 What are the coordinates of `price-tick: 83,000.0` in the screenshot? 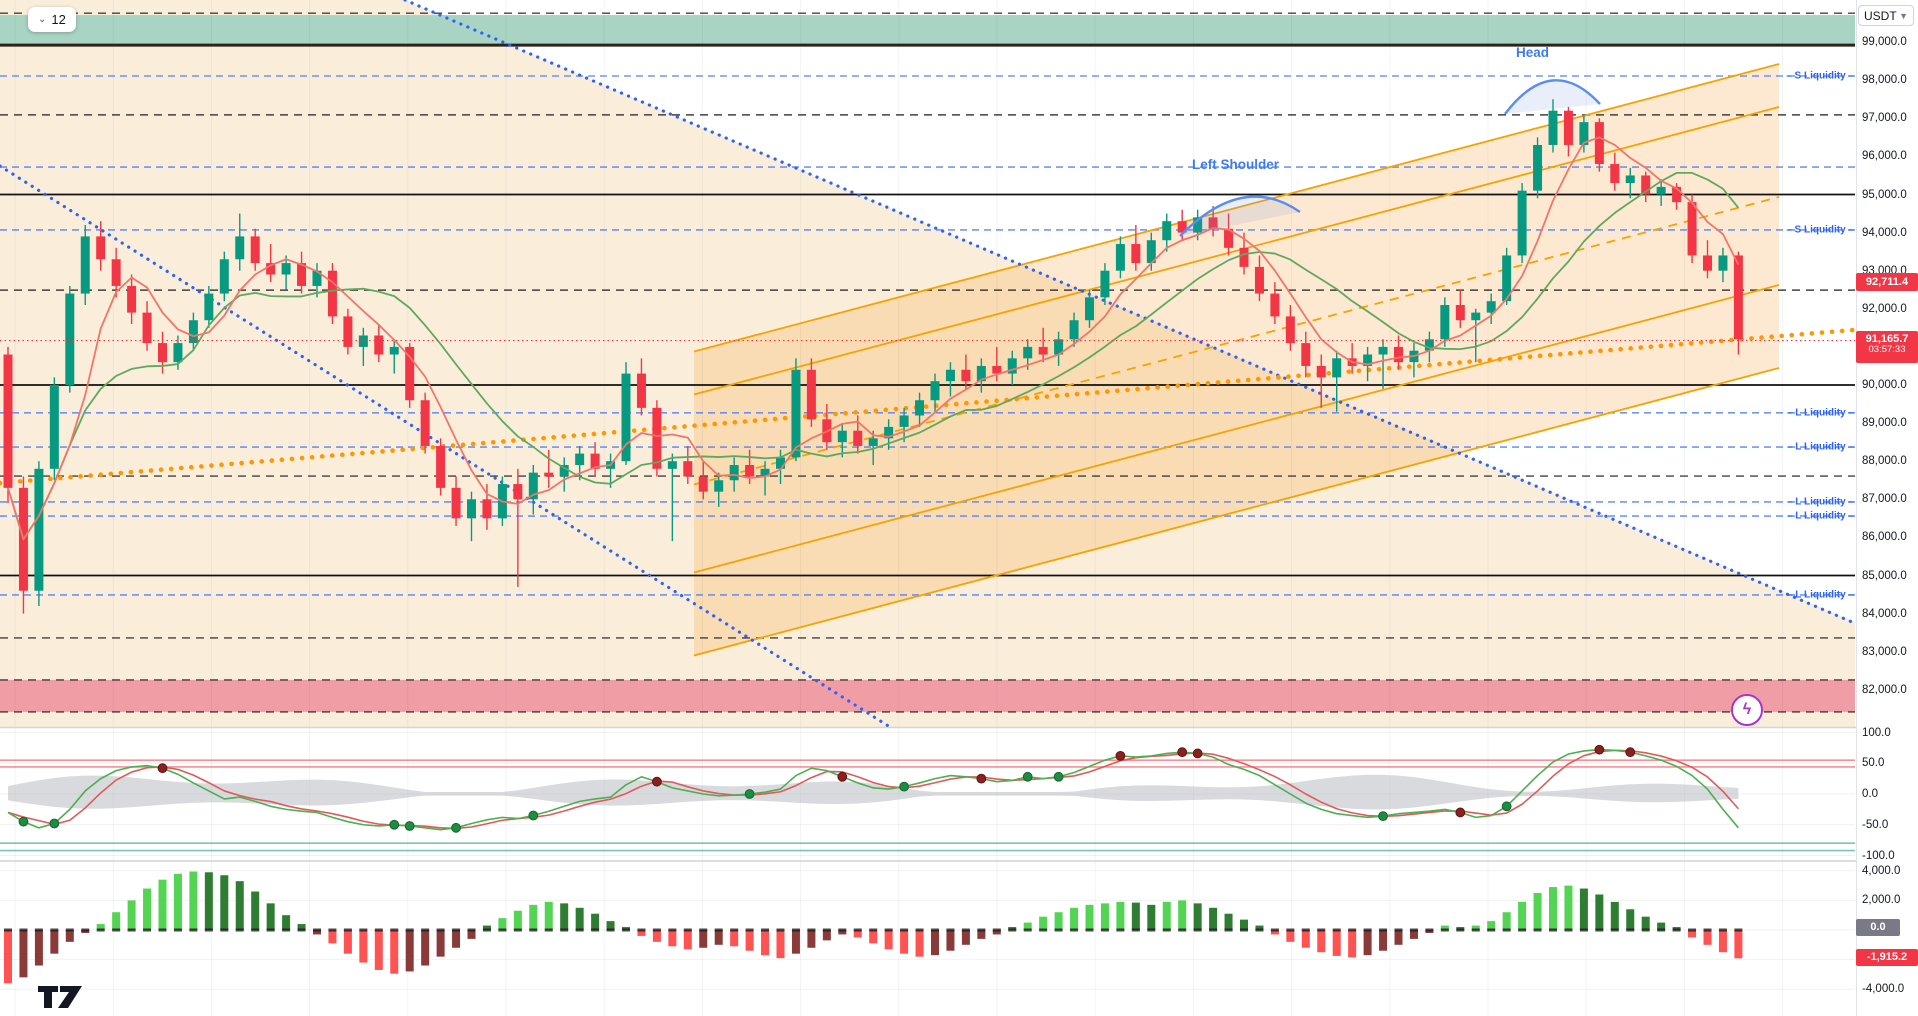 It's located at (1884, 651).